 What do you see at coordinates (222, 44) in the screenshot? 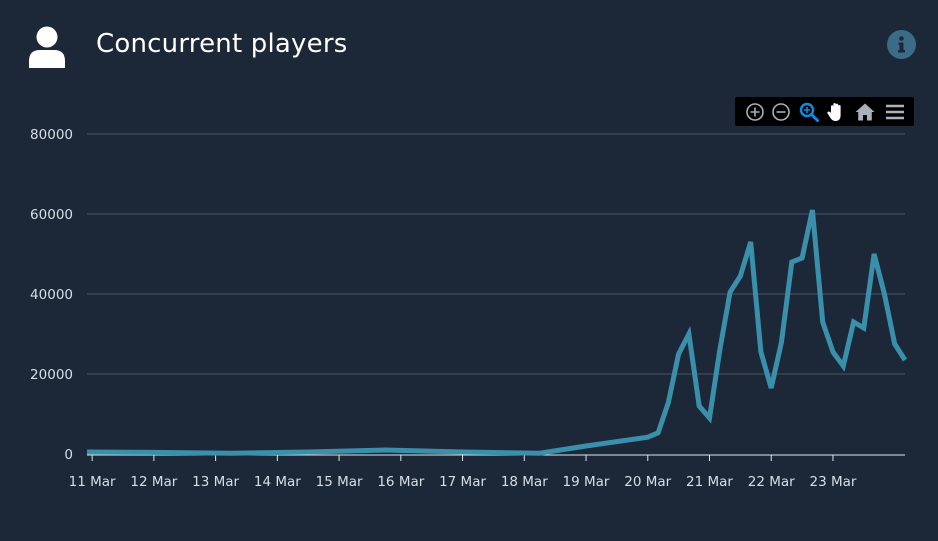
I see `chart-title: Concurrent players` at bounding box center [222, 44].